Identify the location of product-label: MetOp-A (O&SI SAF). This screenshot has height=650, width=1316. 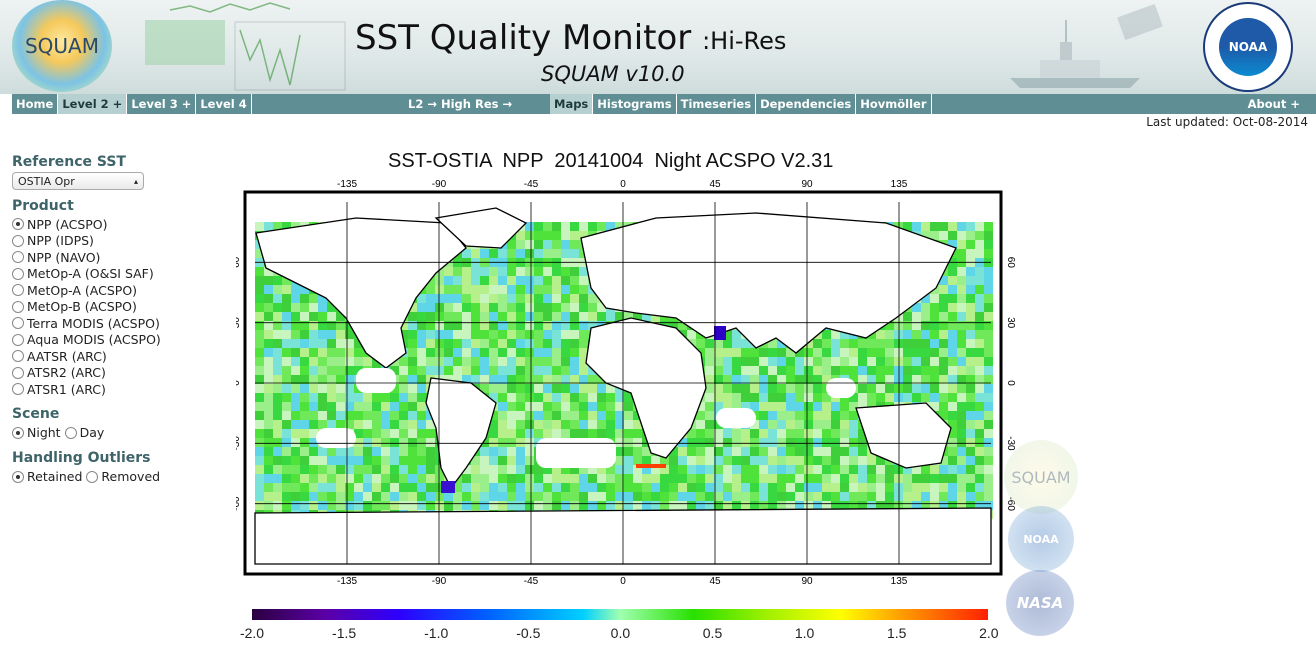
(90, 274).